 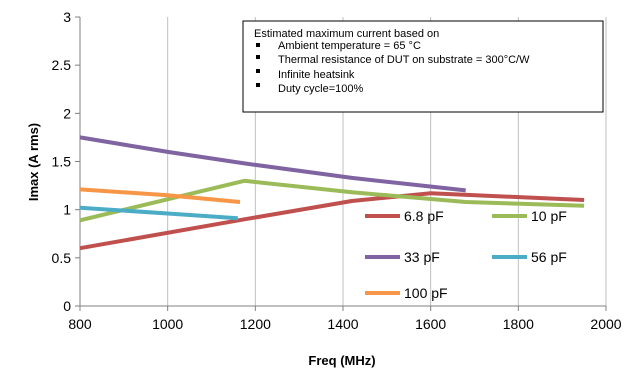 What do you see at coordinates (62, 65) in the screenshot?
I see `y-tick-label: 2.5` at bounding box center [62, 65].